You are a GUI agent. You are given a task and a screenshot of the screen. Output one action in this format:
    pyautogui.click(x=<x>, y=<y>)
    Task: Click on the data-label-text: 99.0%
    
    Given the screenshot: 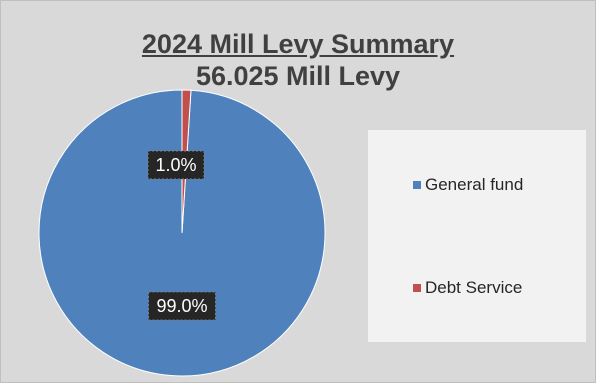 What is the action you would take?
    pyautogui.click(x=181, y=306)
    